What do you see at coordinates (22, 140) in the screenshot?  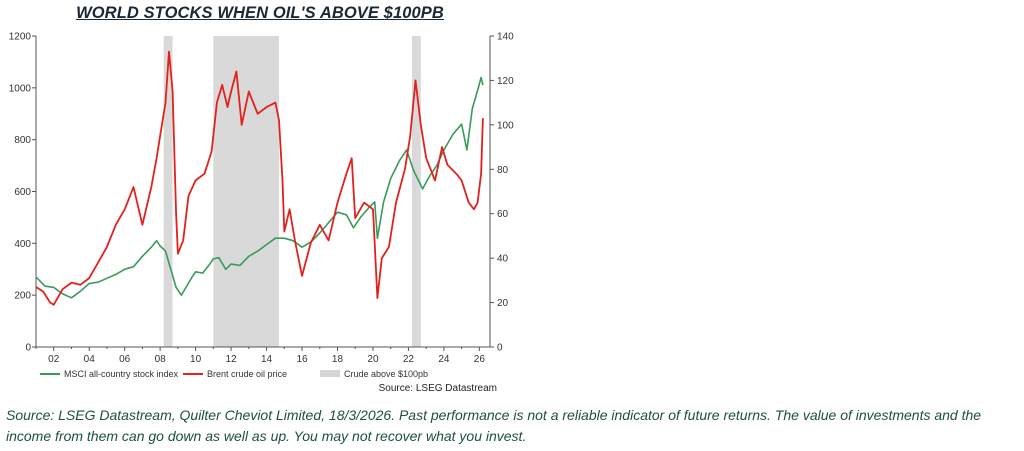 I see `left-tick-label: 800` at bounding box center [22, 140].